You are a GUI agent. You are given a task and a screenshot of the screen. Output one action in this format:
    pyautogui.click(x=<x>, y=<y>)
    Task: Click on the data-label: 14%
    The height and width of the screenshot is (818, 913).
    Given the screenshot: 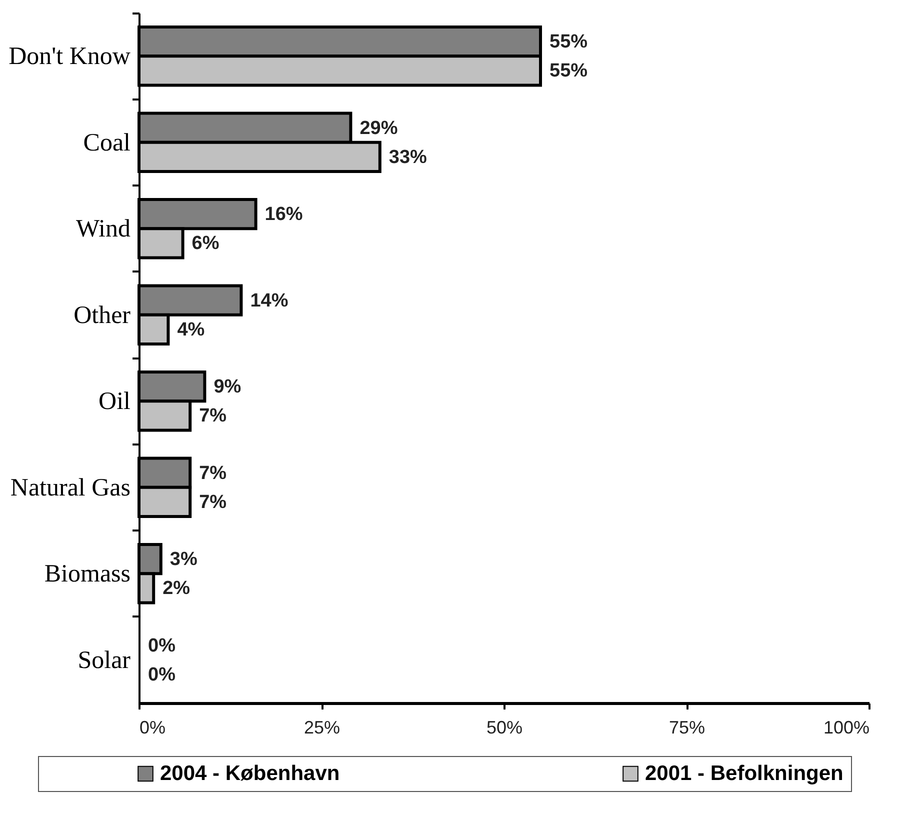 What is the action you would take?
    pyautogui.click(x=269, y=301)
    